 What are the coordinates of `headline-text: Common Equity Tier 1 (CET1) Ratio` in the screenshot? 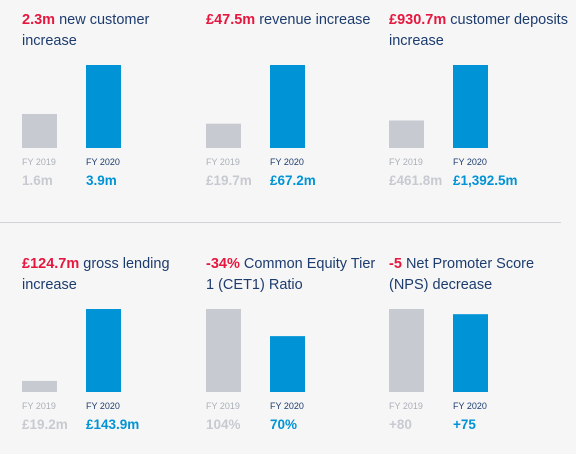 It's located at (291, 274).